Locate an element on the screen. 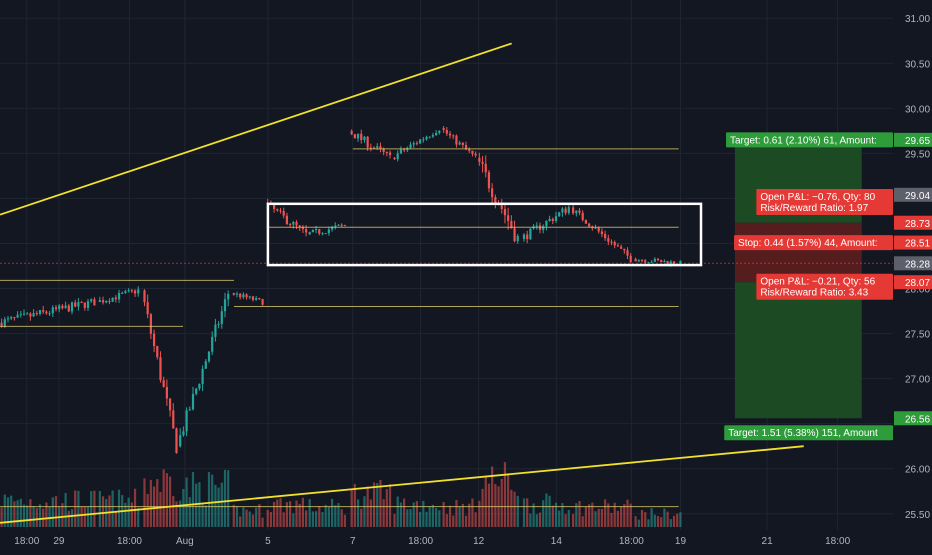 The image size is (932, 555). price-scale-bg is located at coordinates (912, 275).